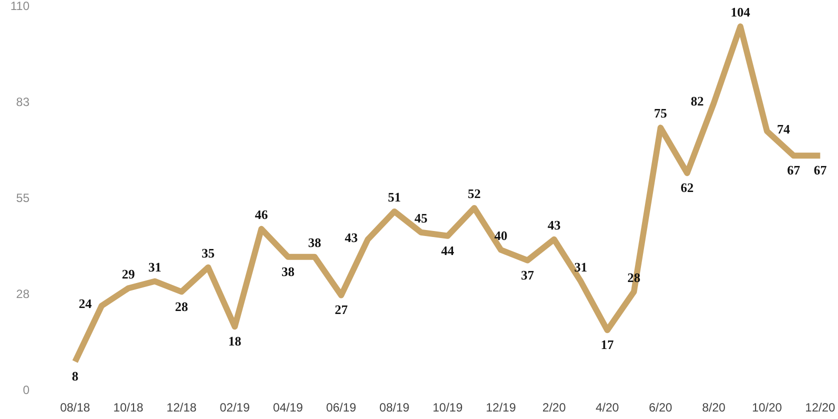 The image size is (838, 419). I want to click on data-label: 62, so click(687, 188).